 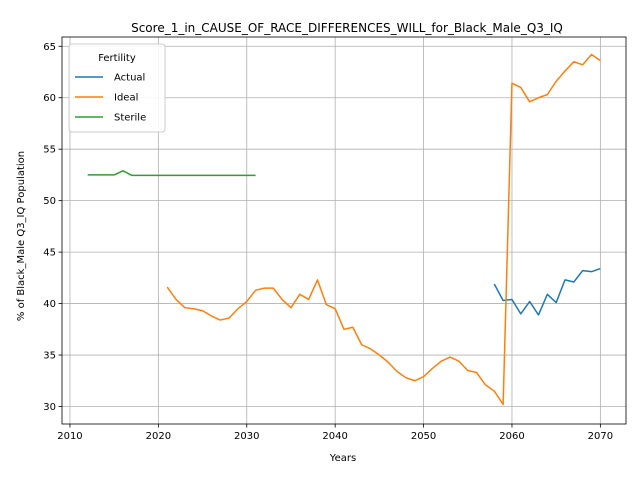 I want to click on legend-label-actual: Actual, so click(x=129, y=78).